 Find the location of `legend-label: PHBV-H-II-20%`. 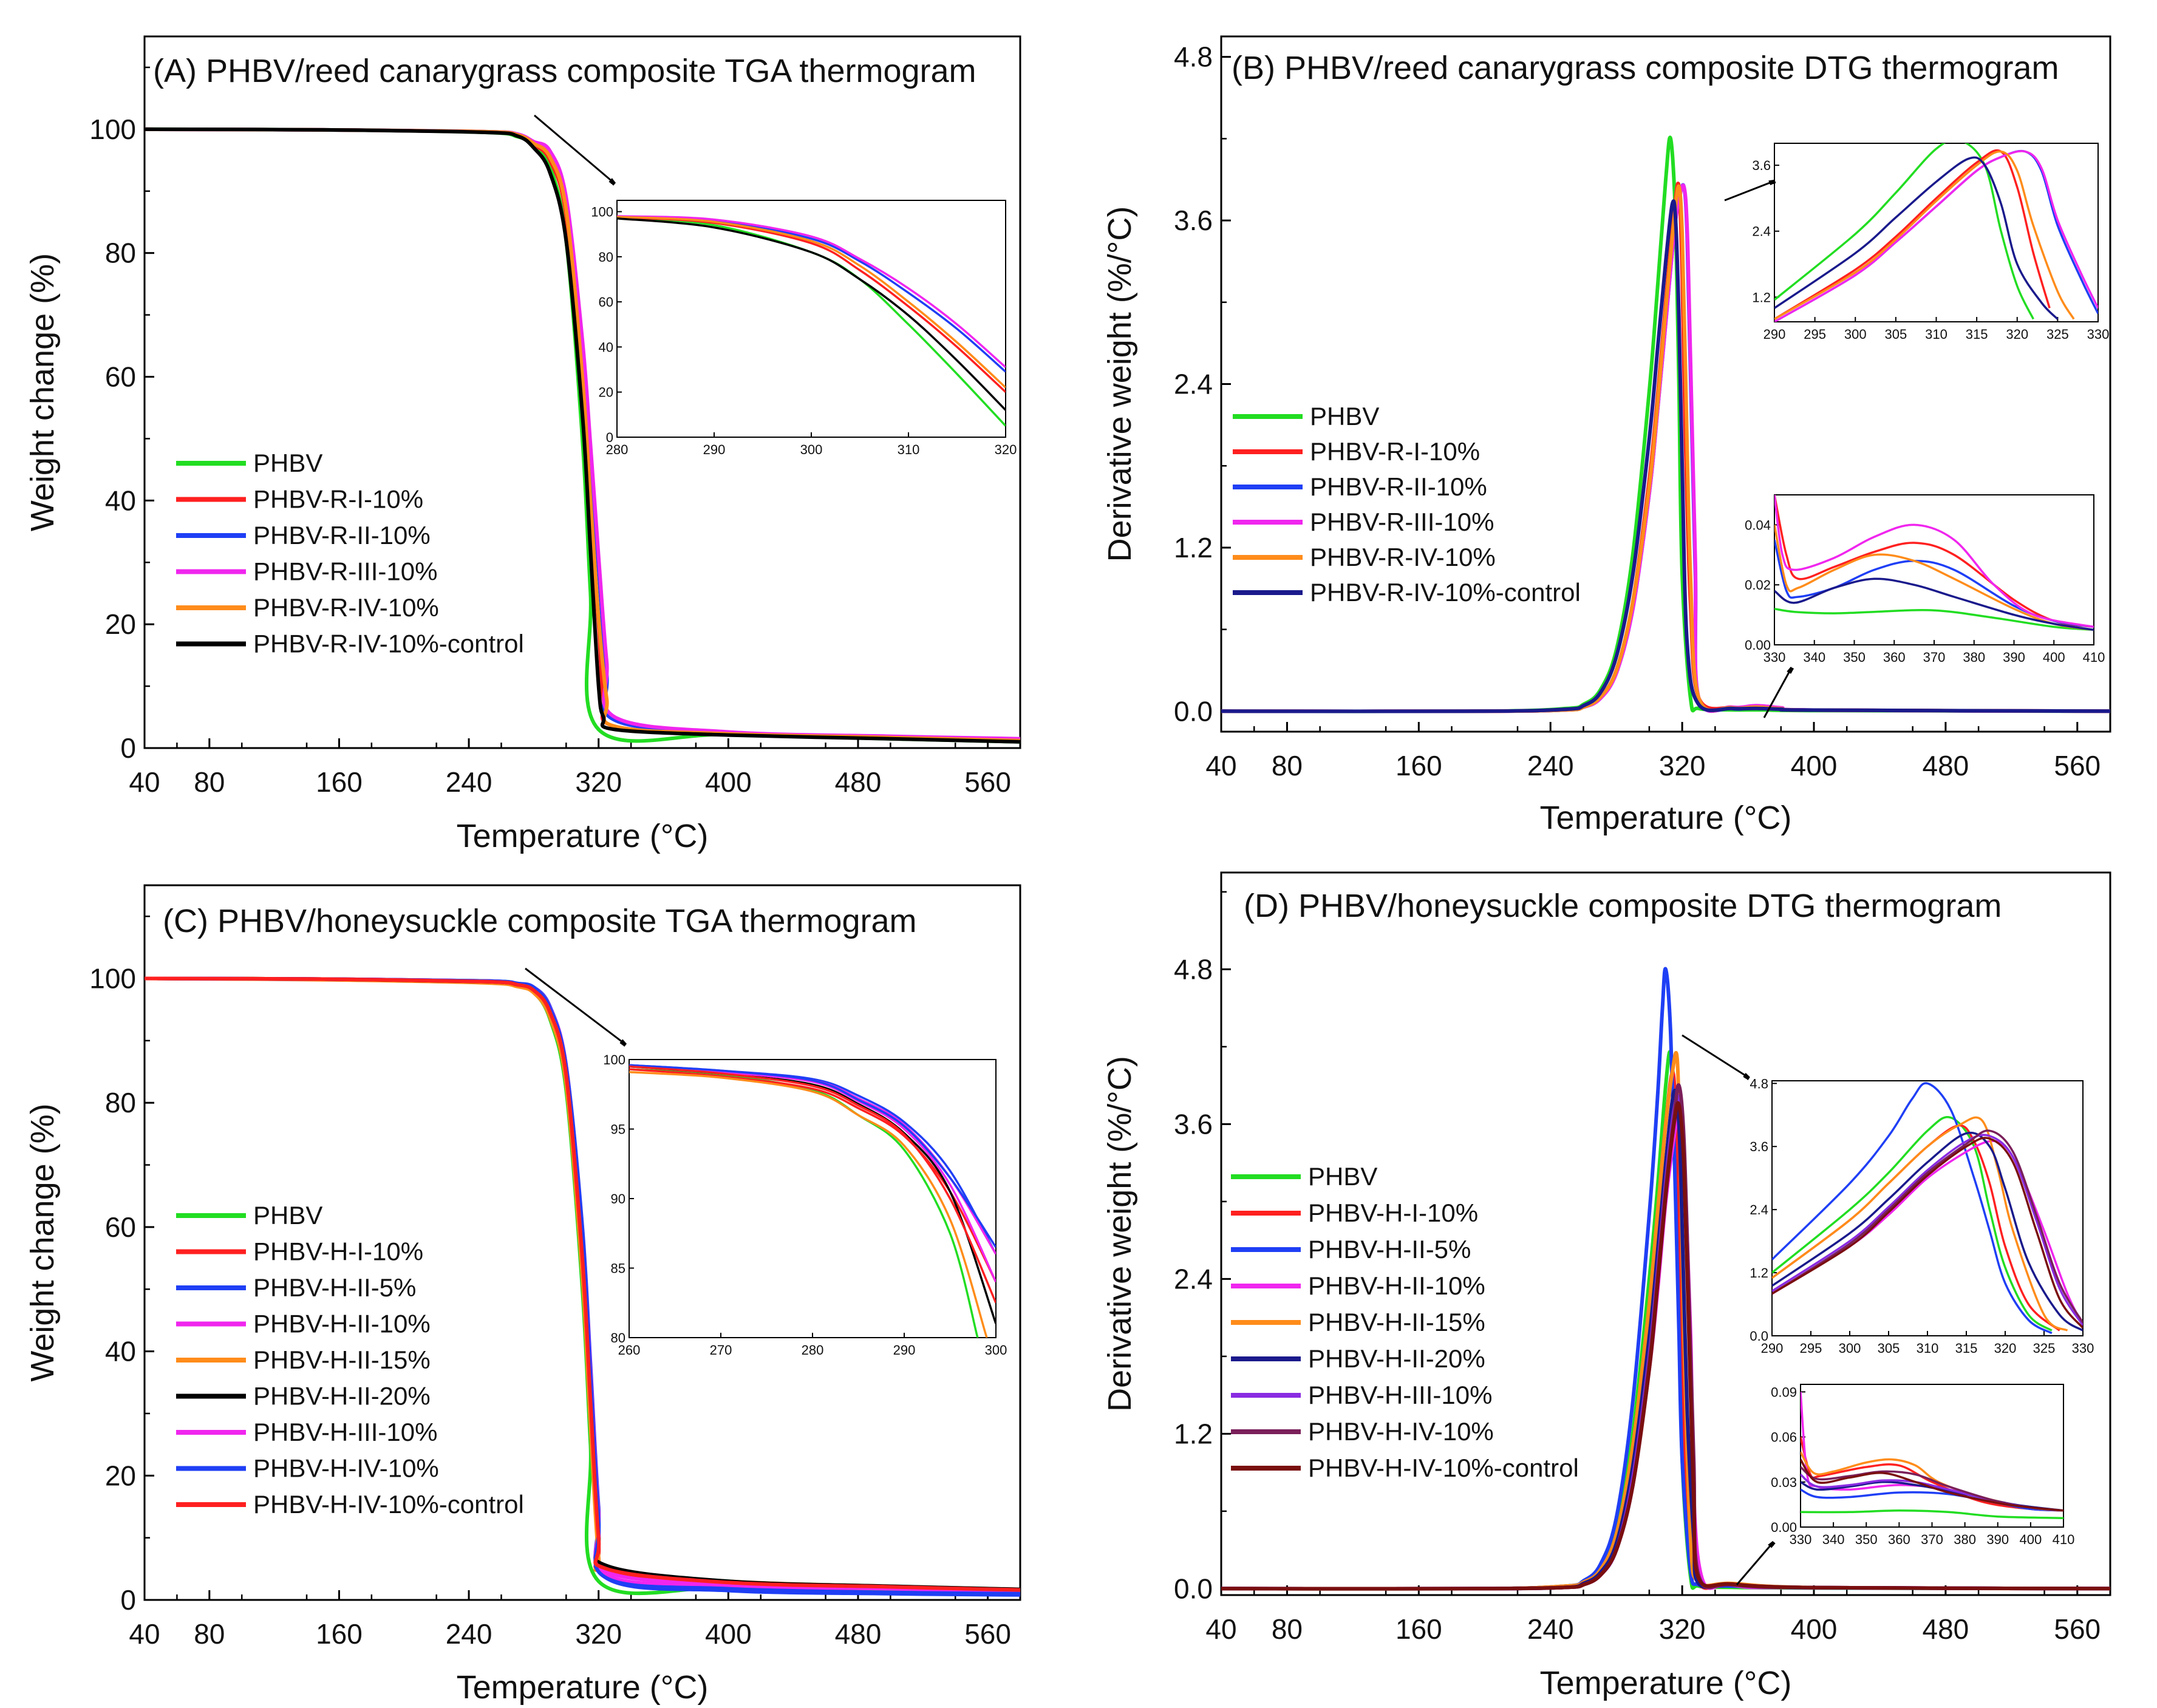

legend-label: PHBV-H-II-20% is located at coordinates (1396, 1358).